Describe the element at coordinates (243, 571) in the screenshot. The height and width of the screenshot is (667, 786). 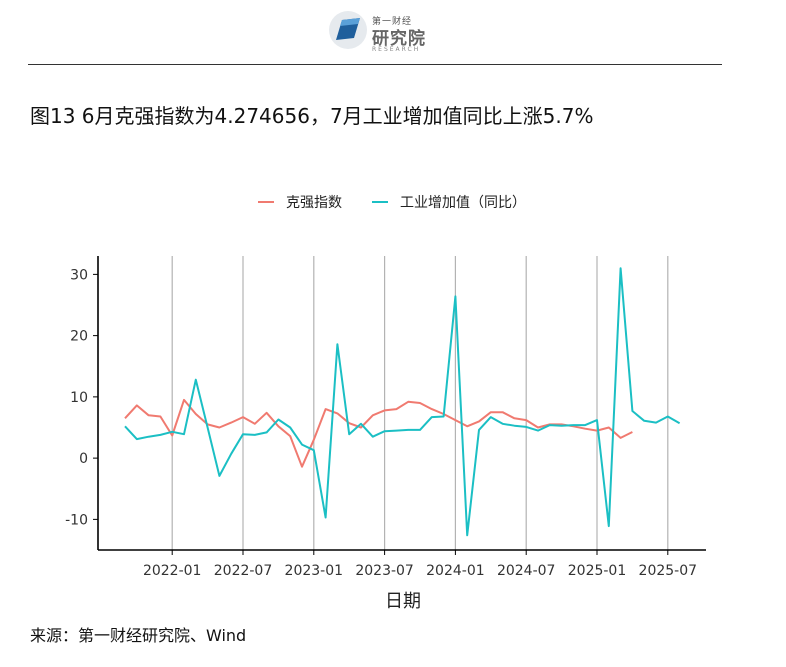
I see `x-tick-label: 2022-07` at that location.